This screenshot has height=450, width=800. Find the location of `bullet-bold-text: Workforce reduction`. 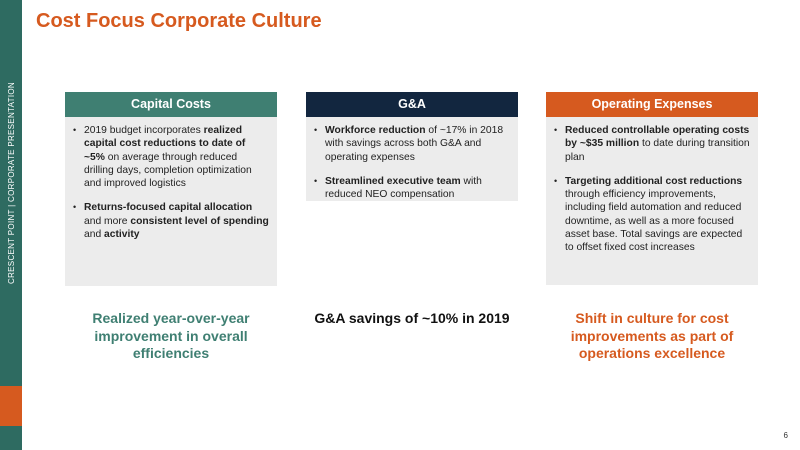

bullet-bold-text: Workforce reduction is located at coordinates (375, 130).